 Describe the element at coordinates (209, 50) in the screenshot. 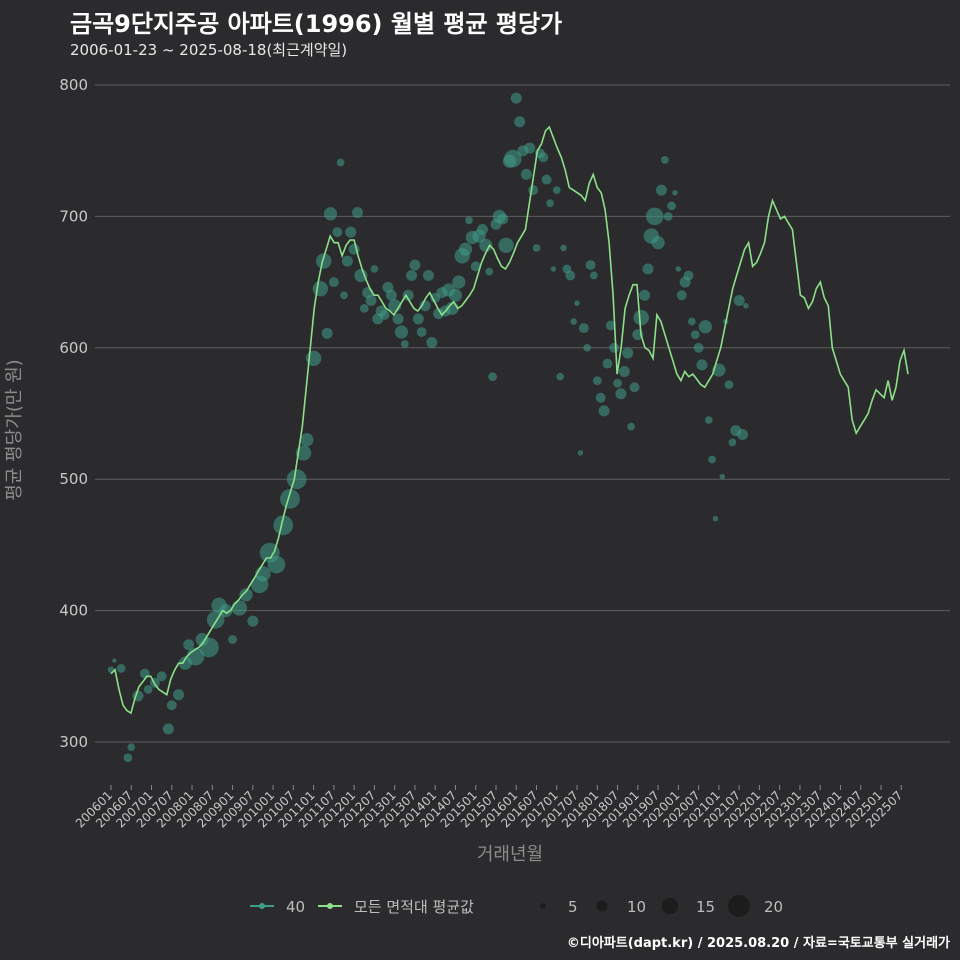

I see `chart-subtitle: 2006-01-23 ~ 2025-08-18(최근계약일)` at that location.